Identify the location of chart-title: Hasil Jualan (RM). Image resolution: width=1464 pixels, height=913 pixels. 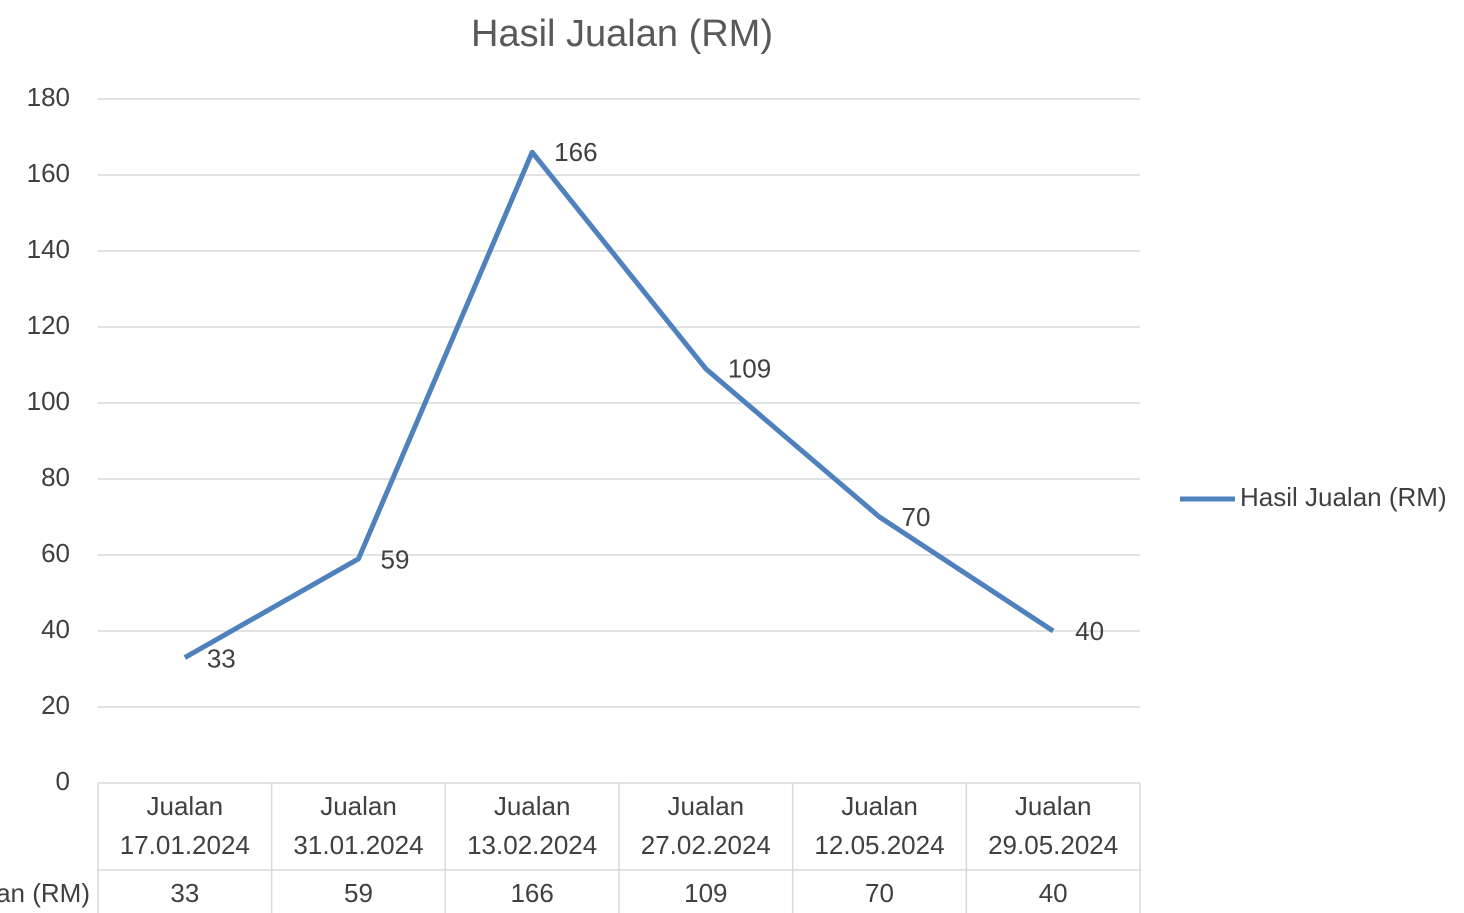
(622, 34).